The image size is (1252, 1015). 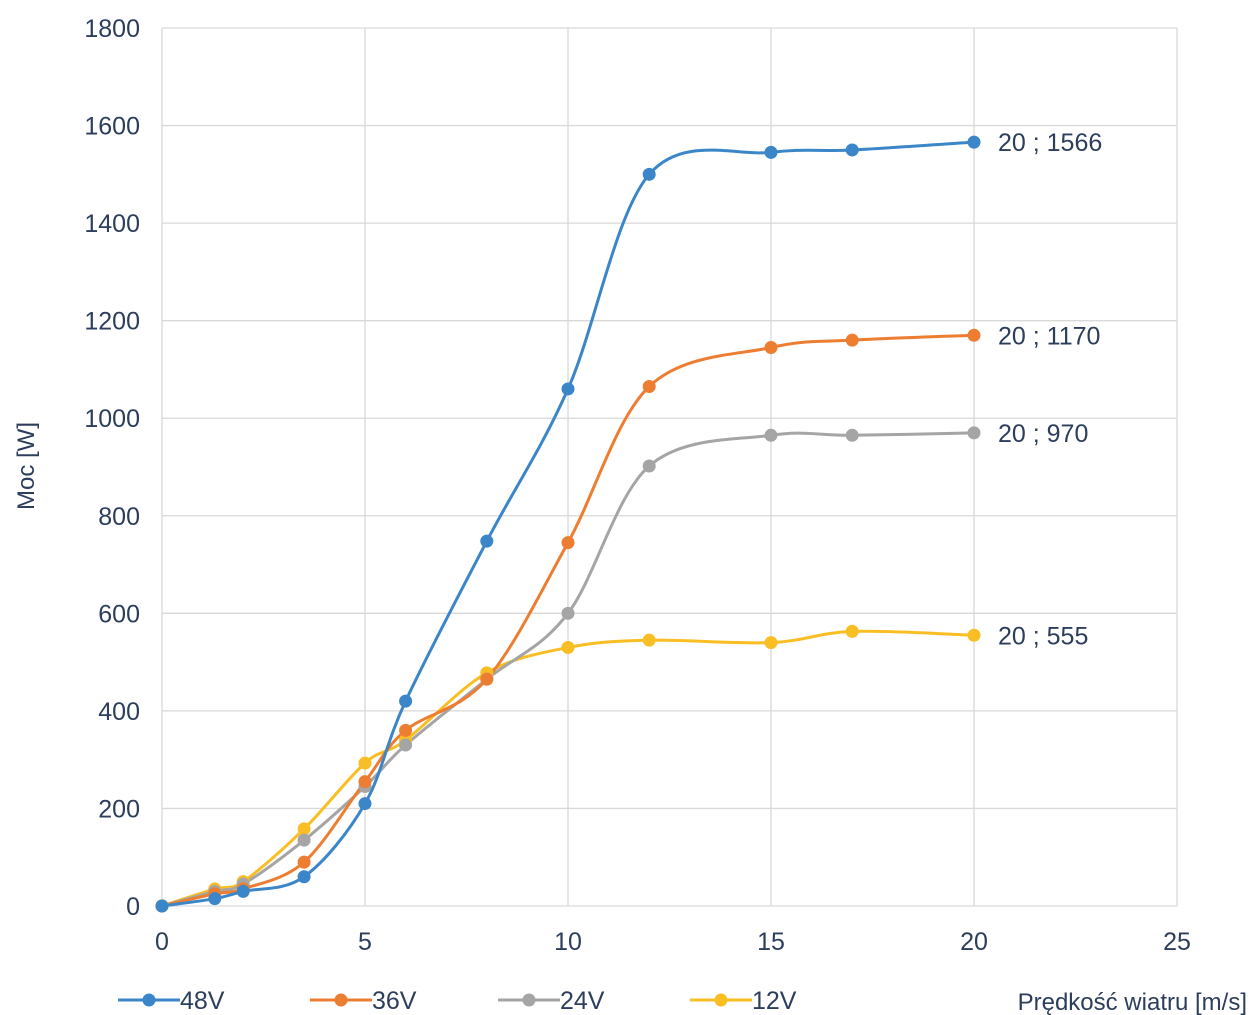 What do you see at coordinates (1049, 336) in the screenshot?
I see `data-label-36v: 20 ; 1170` at bounding box center [1049, 336].